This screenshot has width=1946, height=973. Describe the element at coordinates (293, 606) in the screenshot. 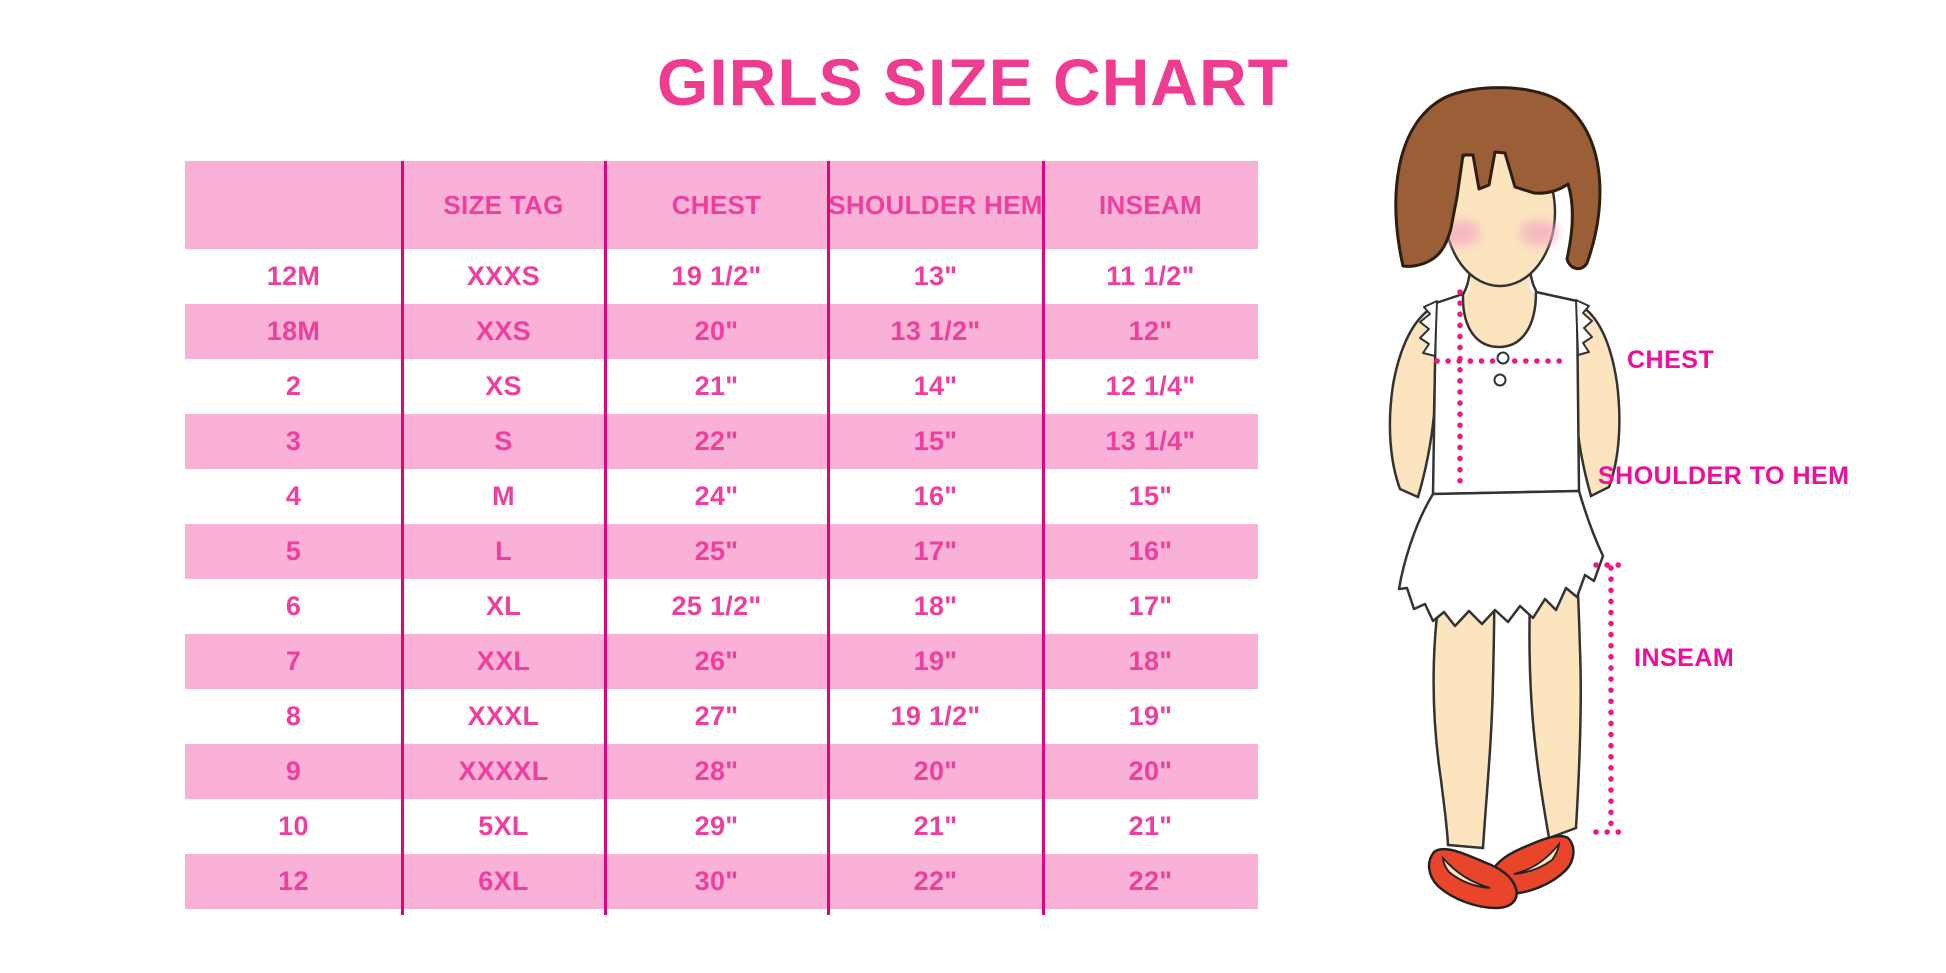

I see `size-cell: 6` at that location.